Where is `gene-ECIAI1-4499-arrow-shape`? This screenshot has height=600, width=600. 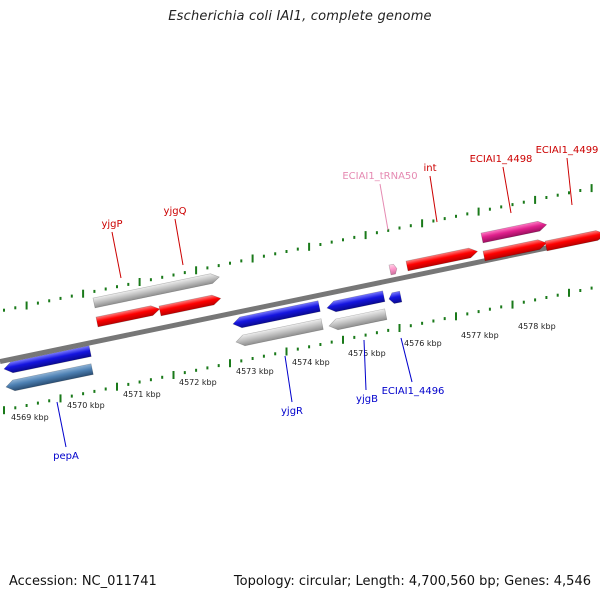
gene-ECIAI1-4499-arrow-shape is located at coordinates (572, 241).